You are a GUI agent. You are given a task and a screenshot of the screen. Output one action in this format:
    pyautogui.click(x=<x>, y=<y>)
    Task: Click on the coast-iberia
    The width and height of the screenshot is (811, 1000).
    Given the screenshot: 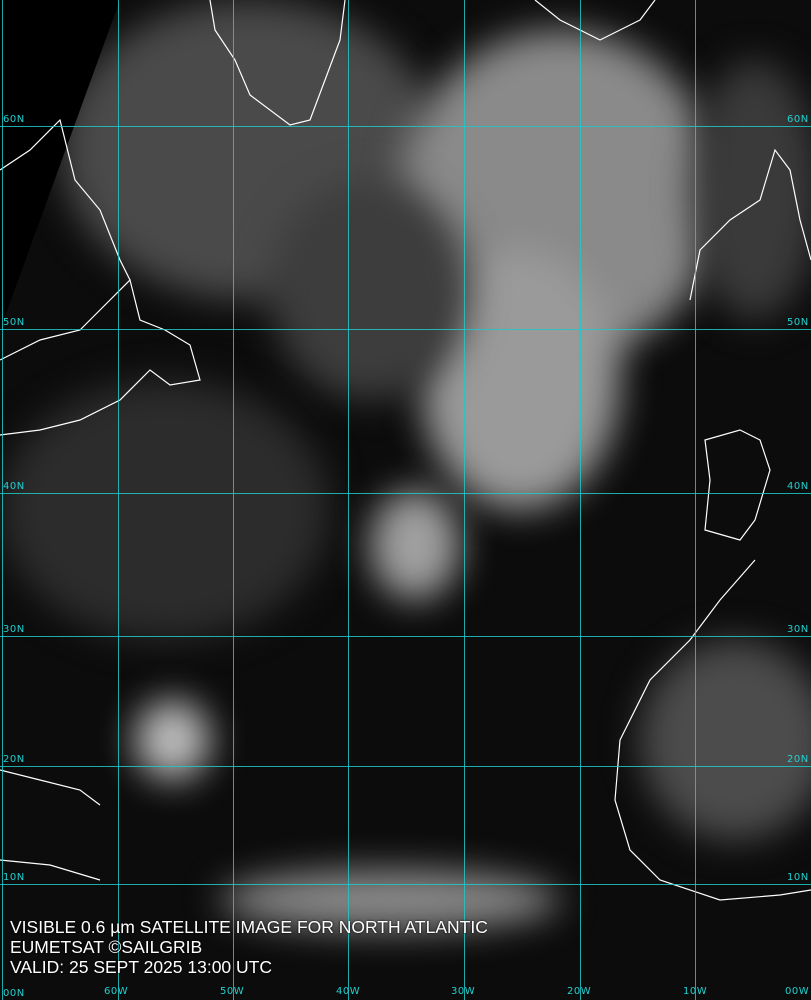 What is the action you would take?
    pyautogui.click(x=737, y=485)
    